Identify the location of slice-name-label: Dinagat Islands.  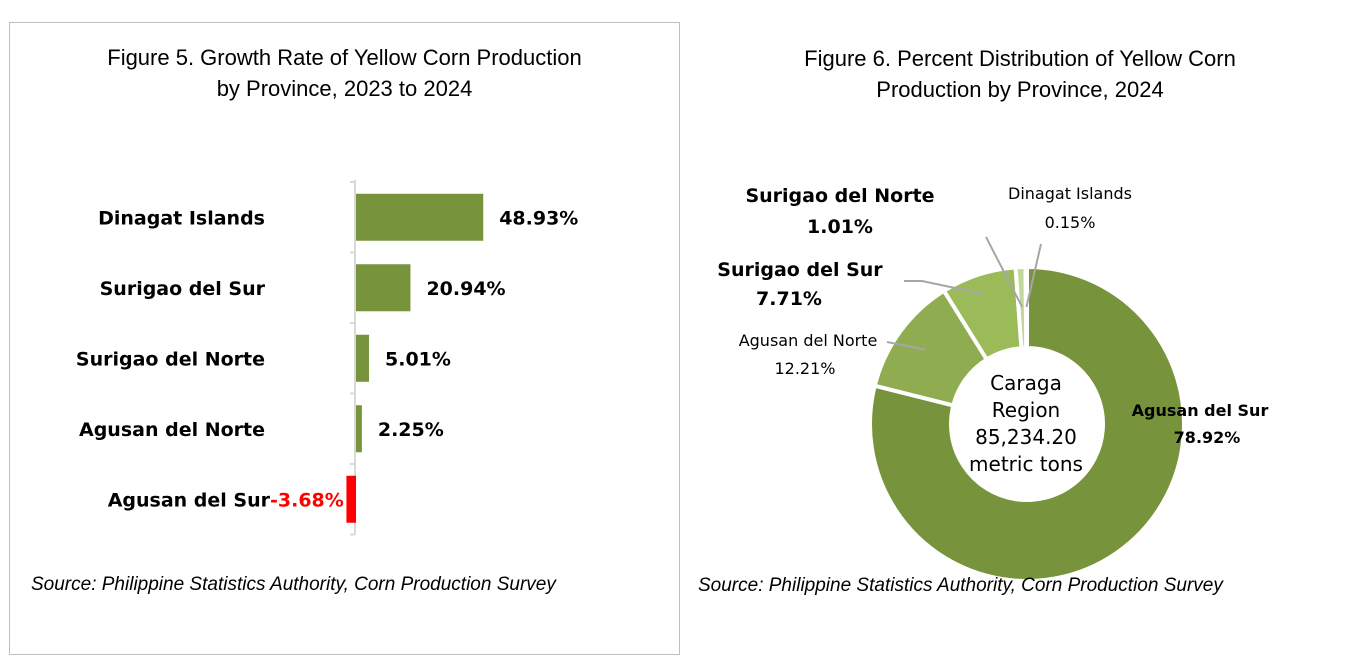
(1070, 193).